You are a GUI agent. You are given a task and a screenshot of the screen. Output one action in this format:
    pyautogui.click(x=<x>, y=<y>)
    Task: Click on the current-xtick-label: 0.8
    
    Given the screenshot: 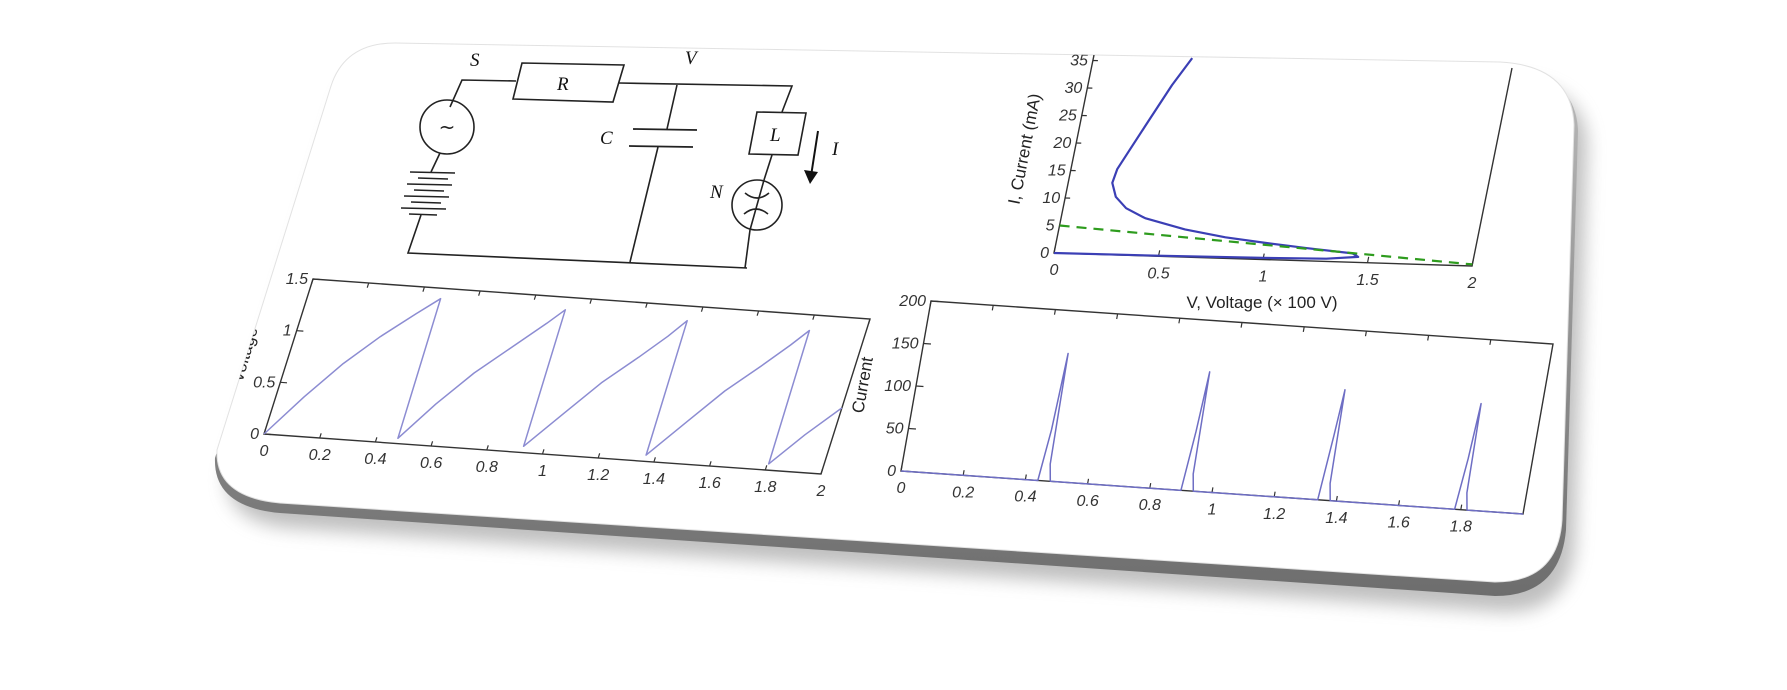 What is the action you would take?
    pyautogui.click(x=1150, y=505)
    